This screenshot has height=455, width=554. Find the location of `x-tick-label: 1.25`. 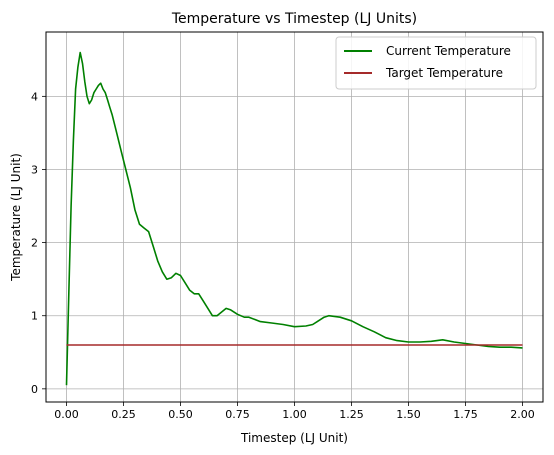

x-tick-label: 1.25 is located at coordinates (351, 414).